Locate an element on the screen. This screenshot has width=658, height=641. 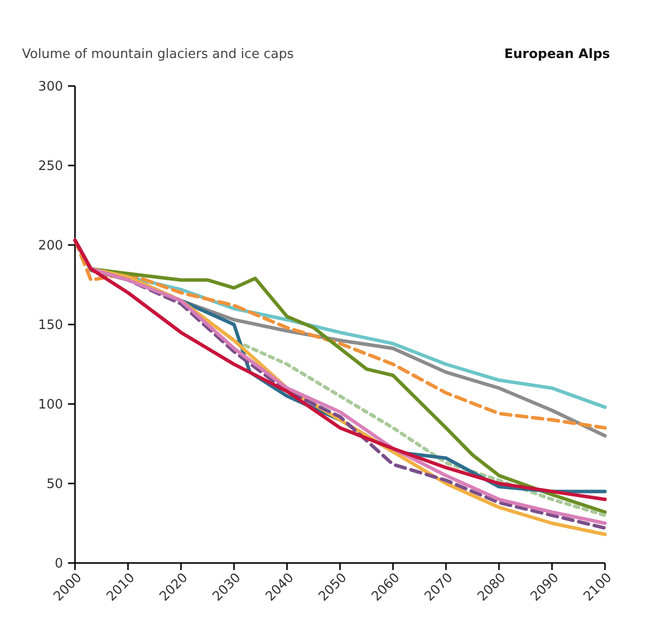
y-tick-label: 250 is located at coordinates (50, 166).